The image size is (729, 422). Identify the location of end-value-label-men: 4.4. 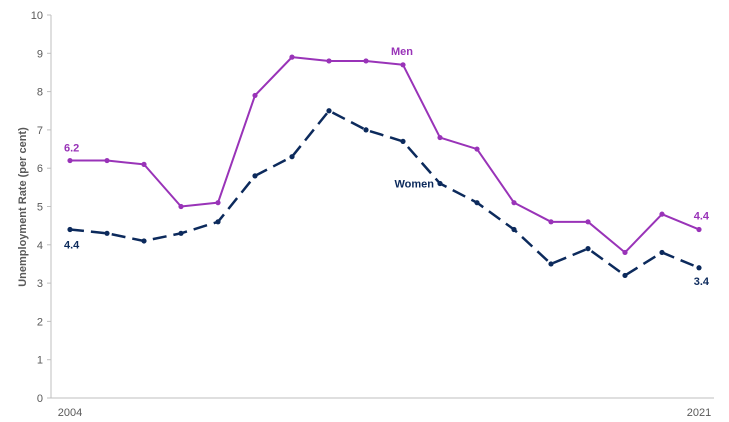
(702, 216).